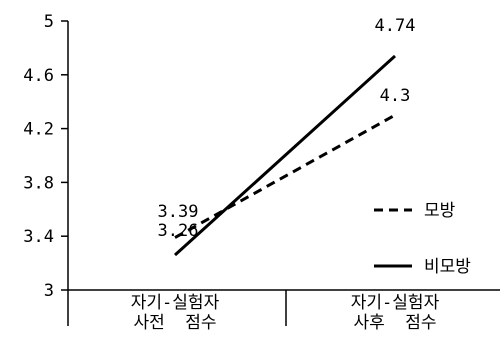 This screenshot has width=500, height=339. What do you see at coordinates (174, 323) in the screenshot?
I see `x-category-label: 사전 점수` at bounding box center [174, 323].